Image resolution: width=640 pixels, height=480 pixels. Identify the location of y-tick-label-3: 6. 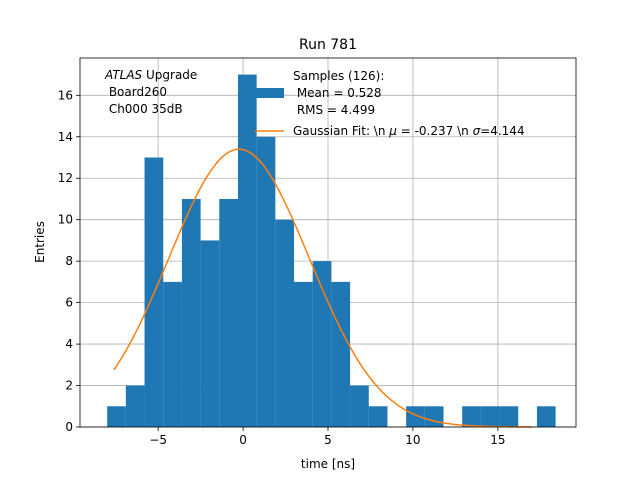
(69, 303).